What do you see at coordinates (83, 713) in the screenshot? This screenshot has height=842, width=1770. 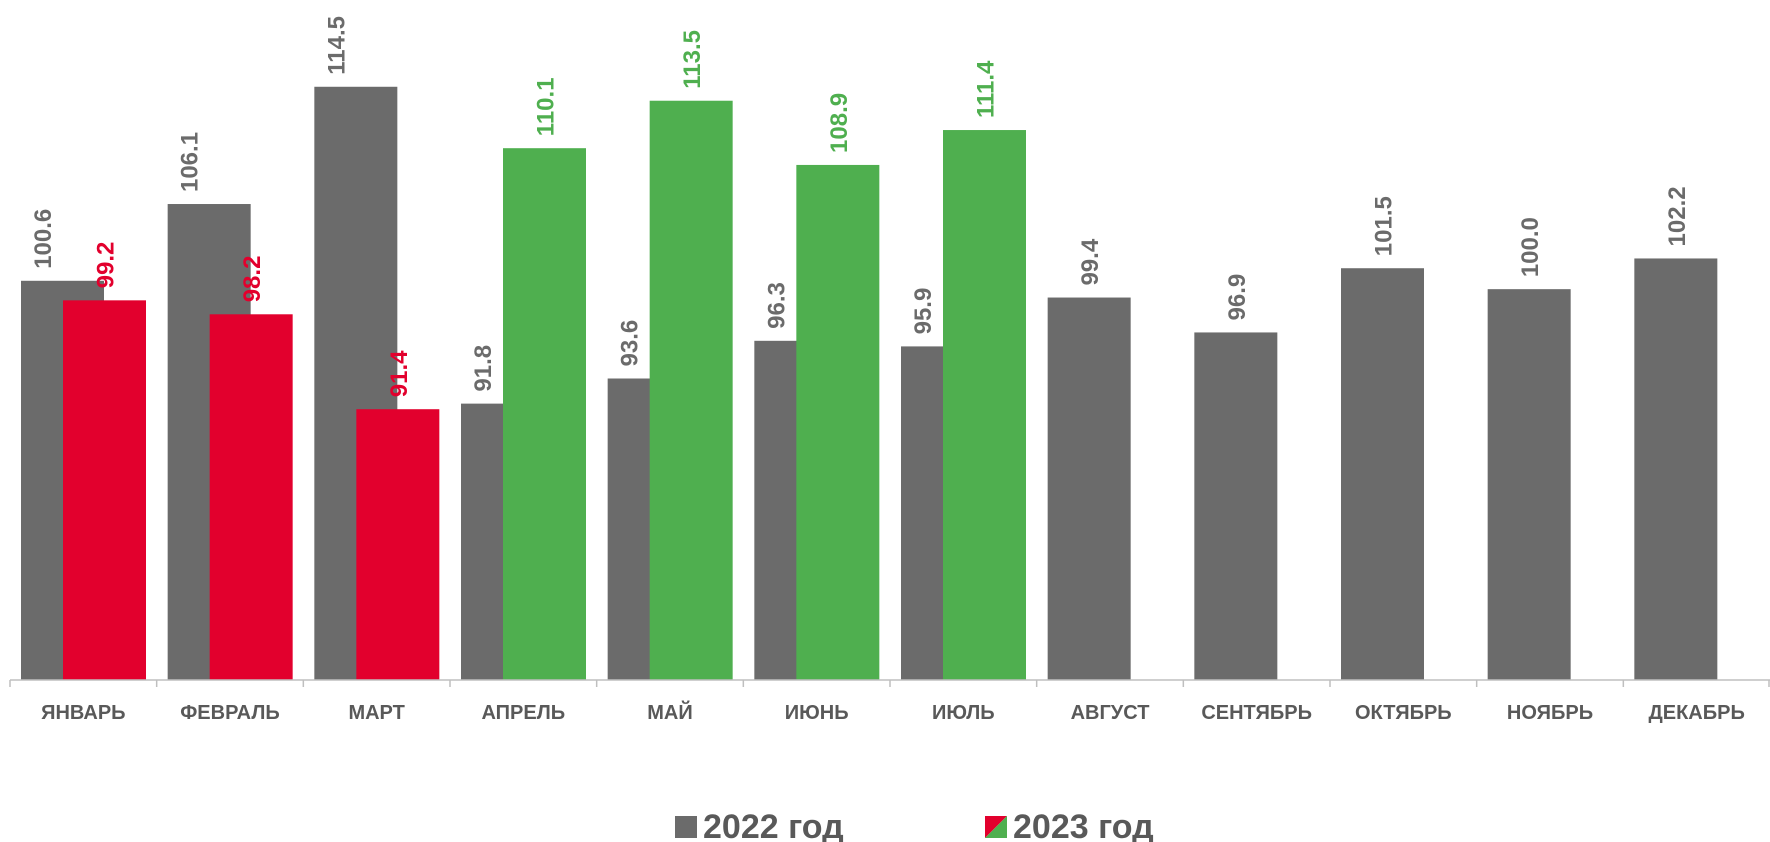 I see `x-tick-label-1: ЯНВАРЬ` at bounding box center [83, 713].